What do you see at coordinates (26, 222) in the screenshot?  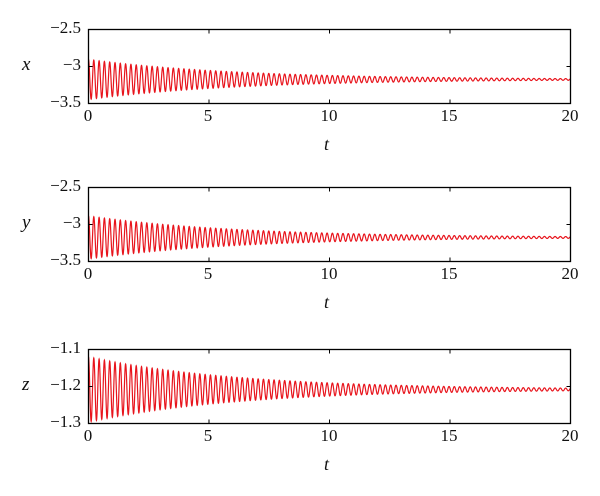 I see `y-axis-label: y` at bounding box center [26, 222].